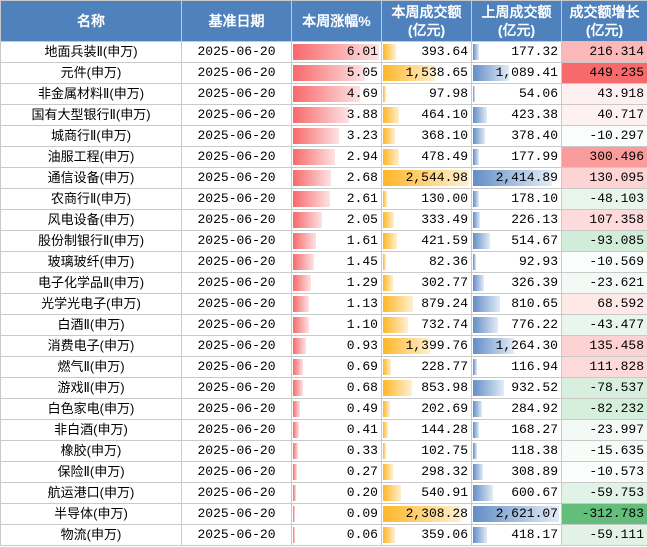  What do you see at coordinates (444, 492) in the screenshot?
I see `this-week-volume-value: 540.91` at bounding box center [444, 492].